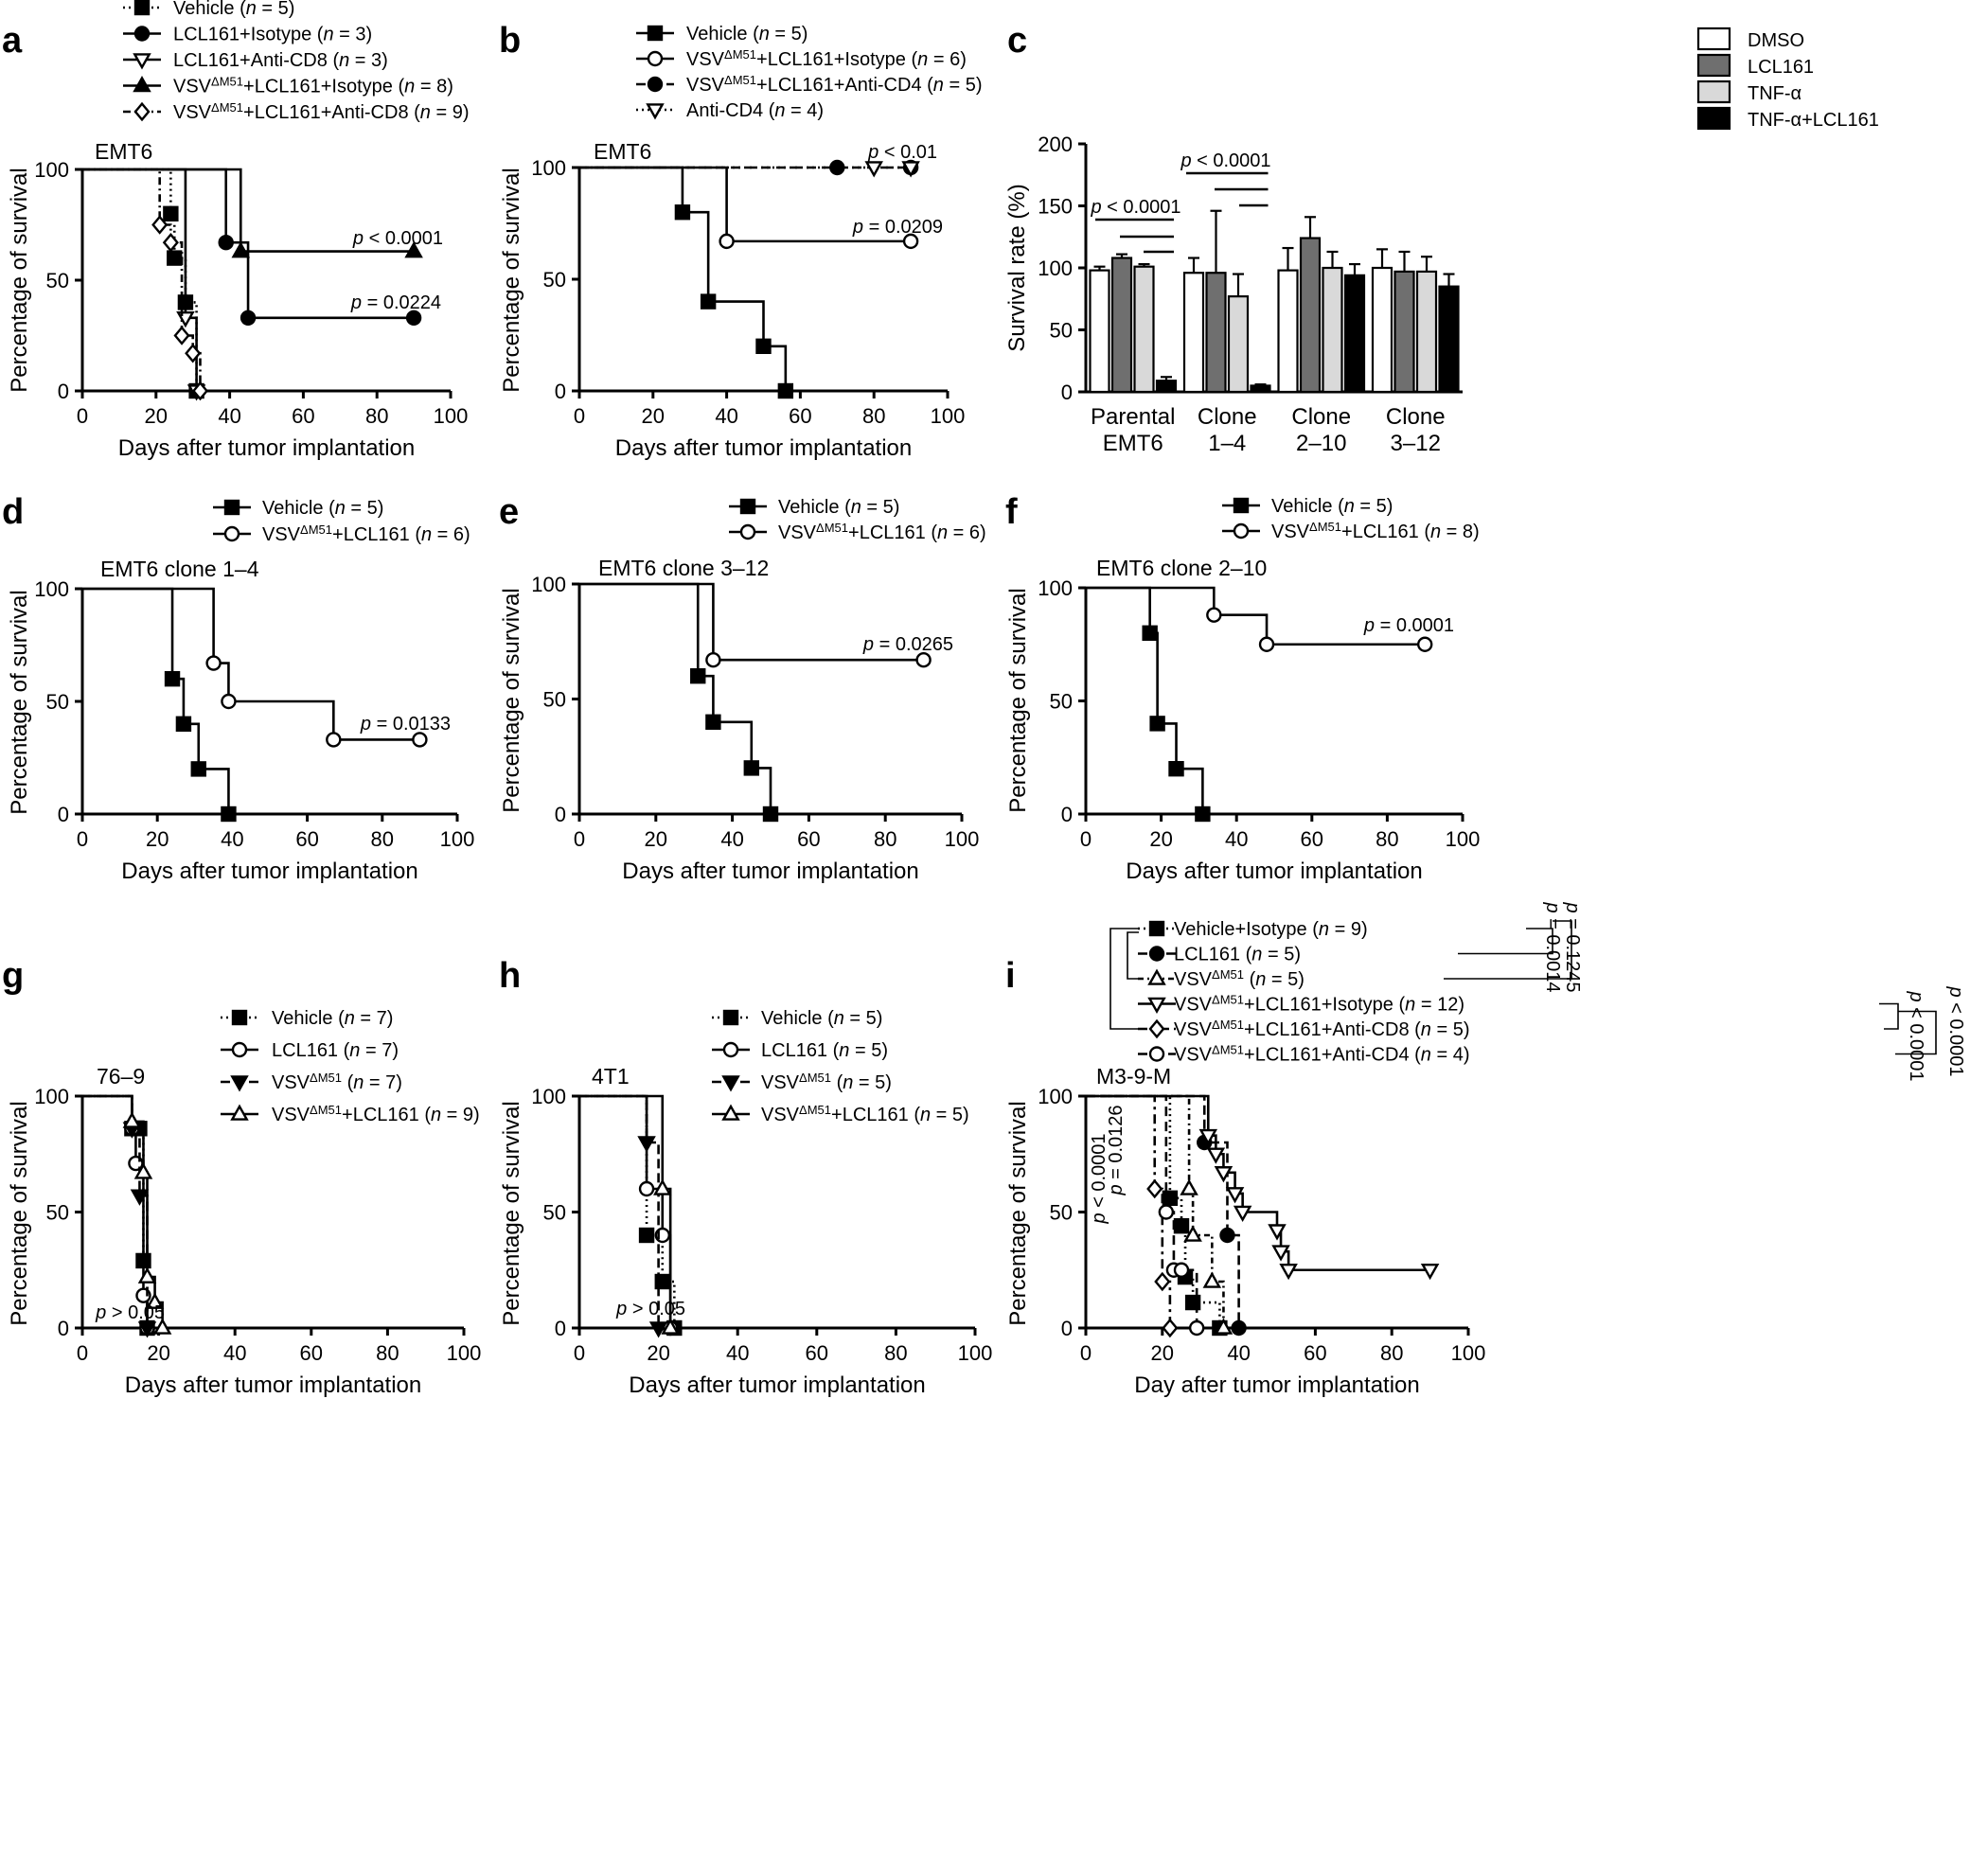  What do you see at coordinates (252, 175) in the screenshot?
I see `series-1: LCL161+Isotype (n = 3)` at bounding box center [252, 175].